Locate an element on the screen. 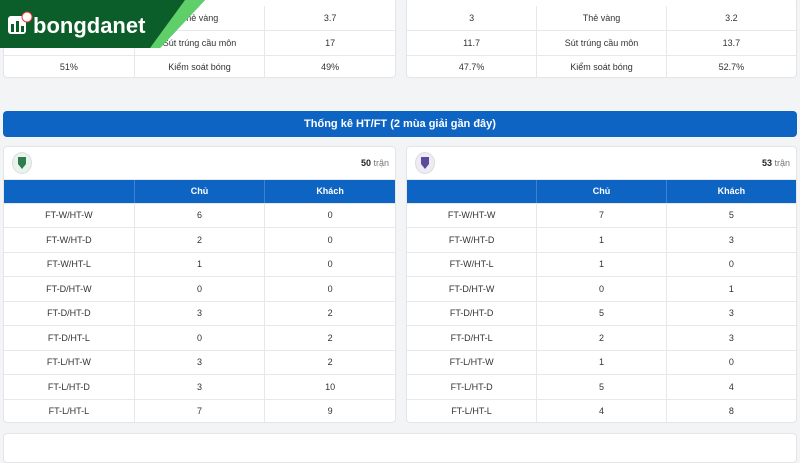 The image size is (800, 463). stat-home: 3 is located at coordinates (472, 18).